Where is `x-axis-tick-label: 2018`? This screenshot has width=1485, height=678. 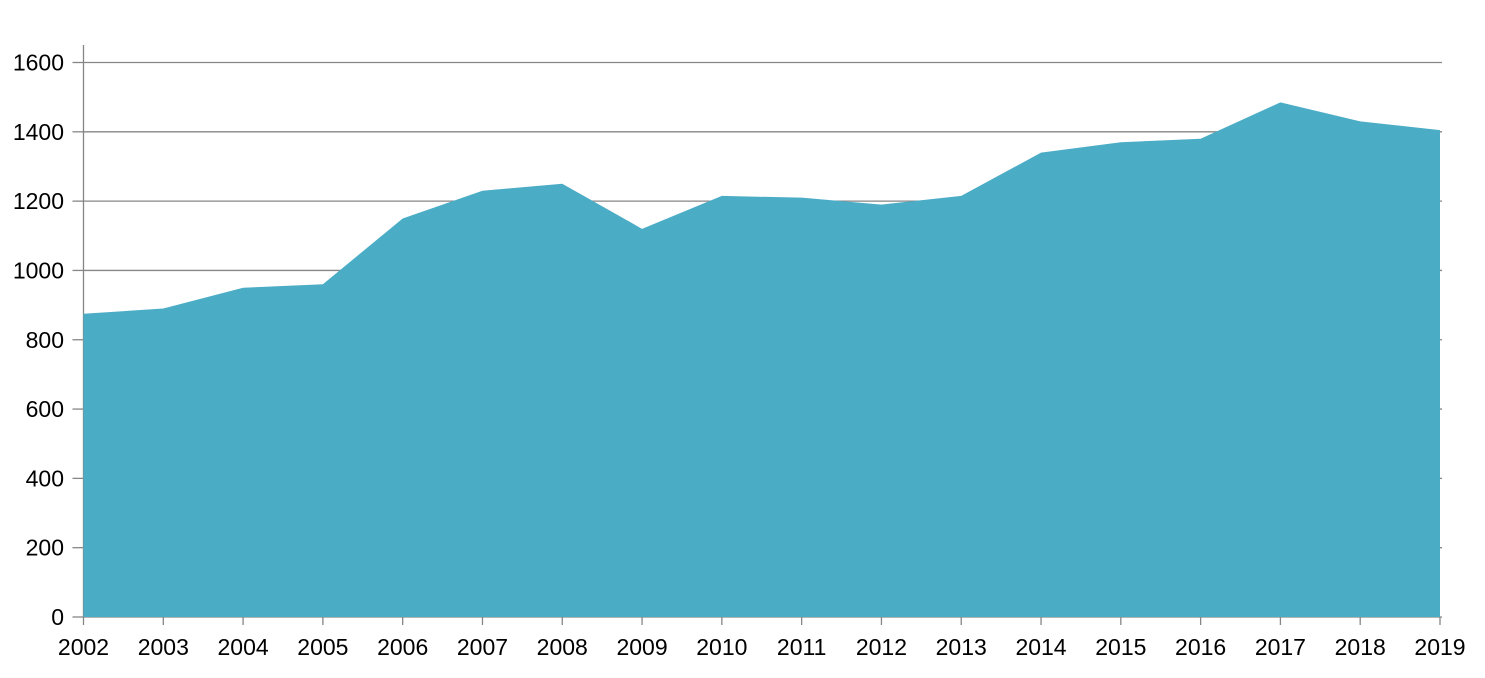
x-axis-tick-label: 2018 is located at coordinates (1360, 647).